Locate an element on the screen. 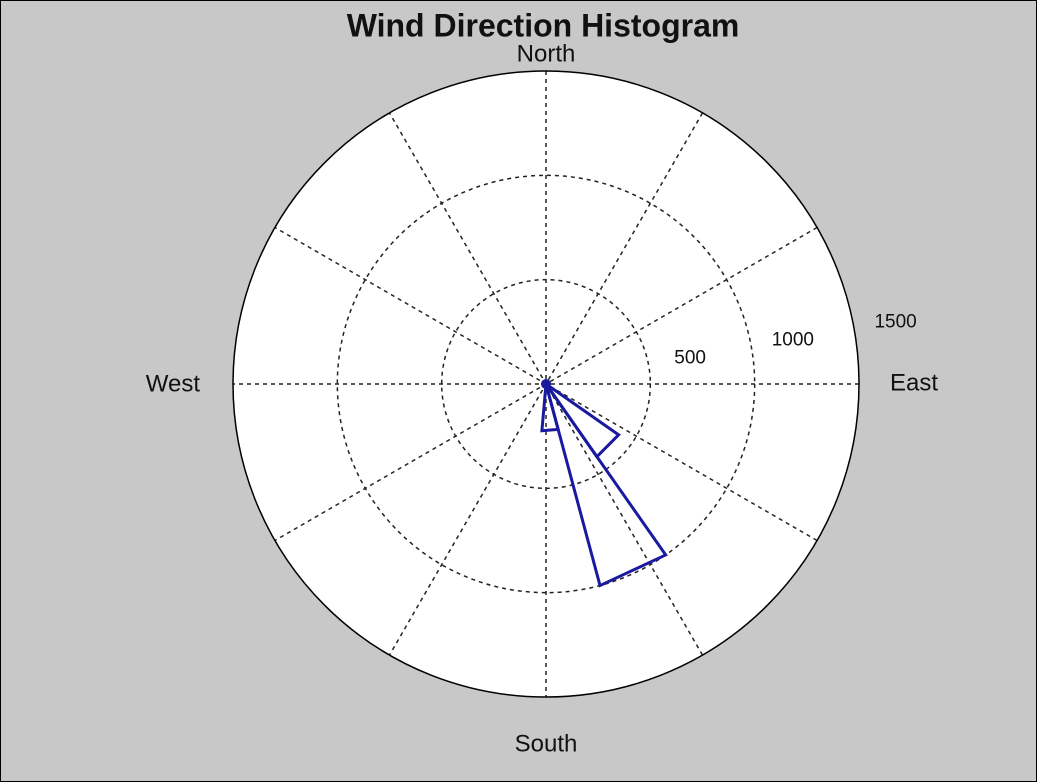 The height and width of the screenshot is (782, 1037). direction-label: South is located at coordinates (546, 743).